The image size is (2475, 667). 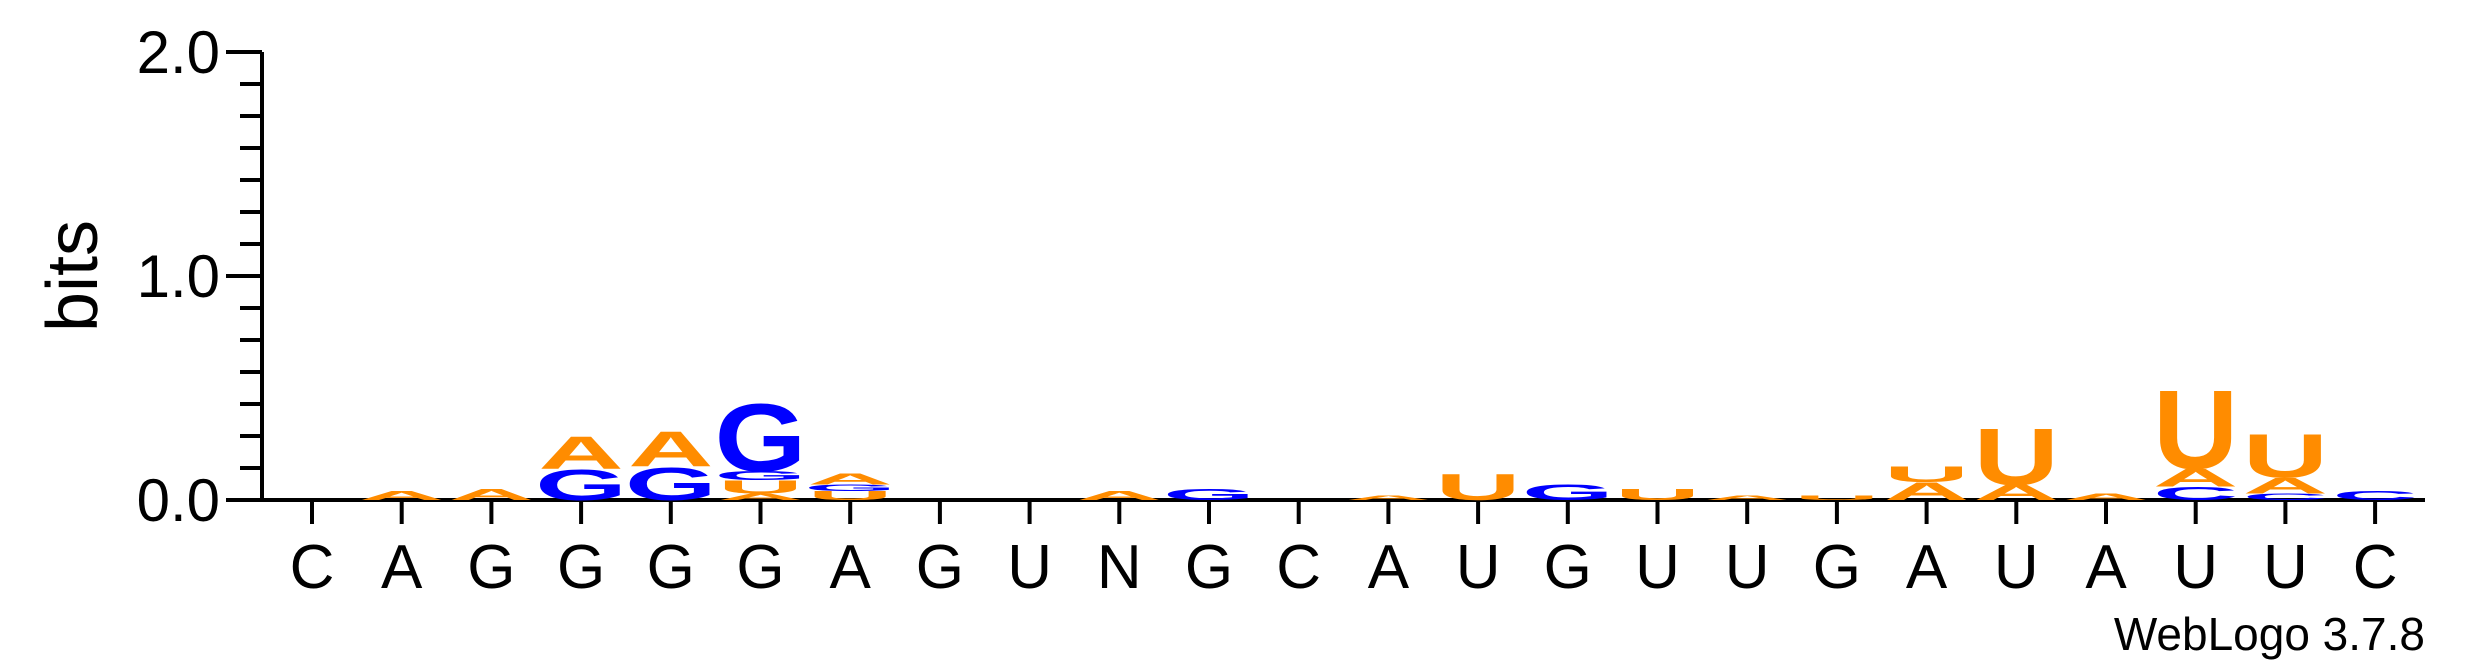 I want to click on y-tick-label: 0.0, so click(x=178, y=500).